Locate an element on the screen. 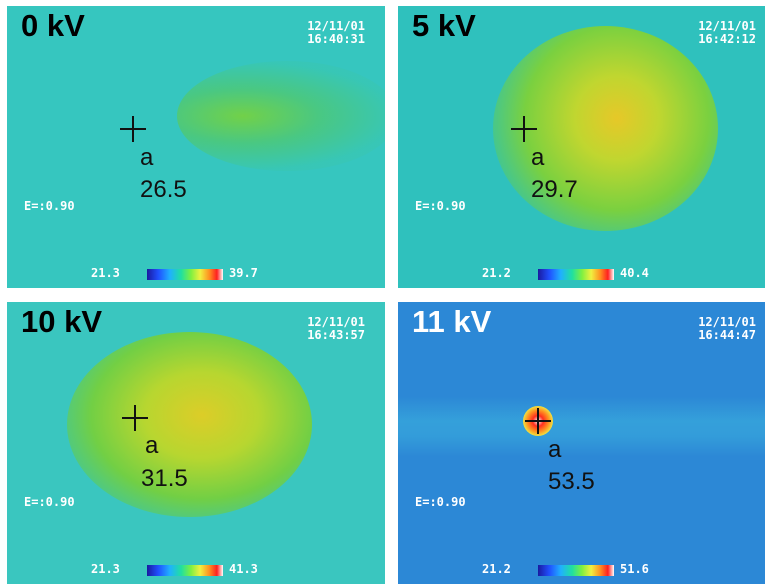 This screenshot has width=765, height=584. timestamp: 12/11/01 16:42:12 is located at coordinates (727, 33).